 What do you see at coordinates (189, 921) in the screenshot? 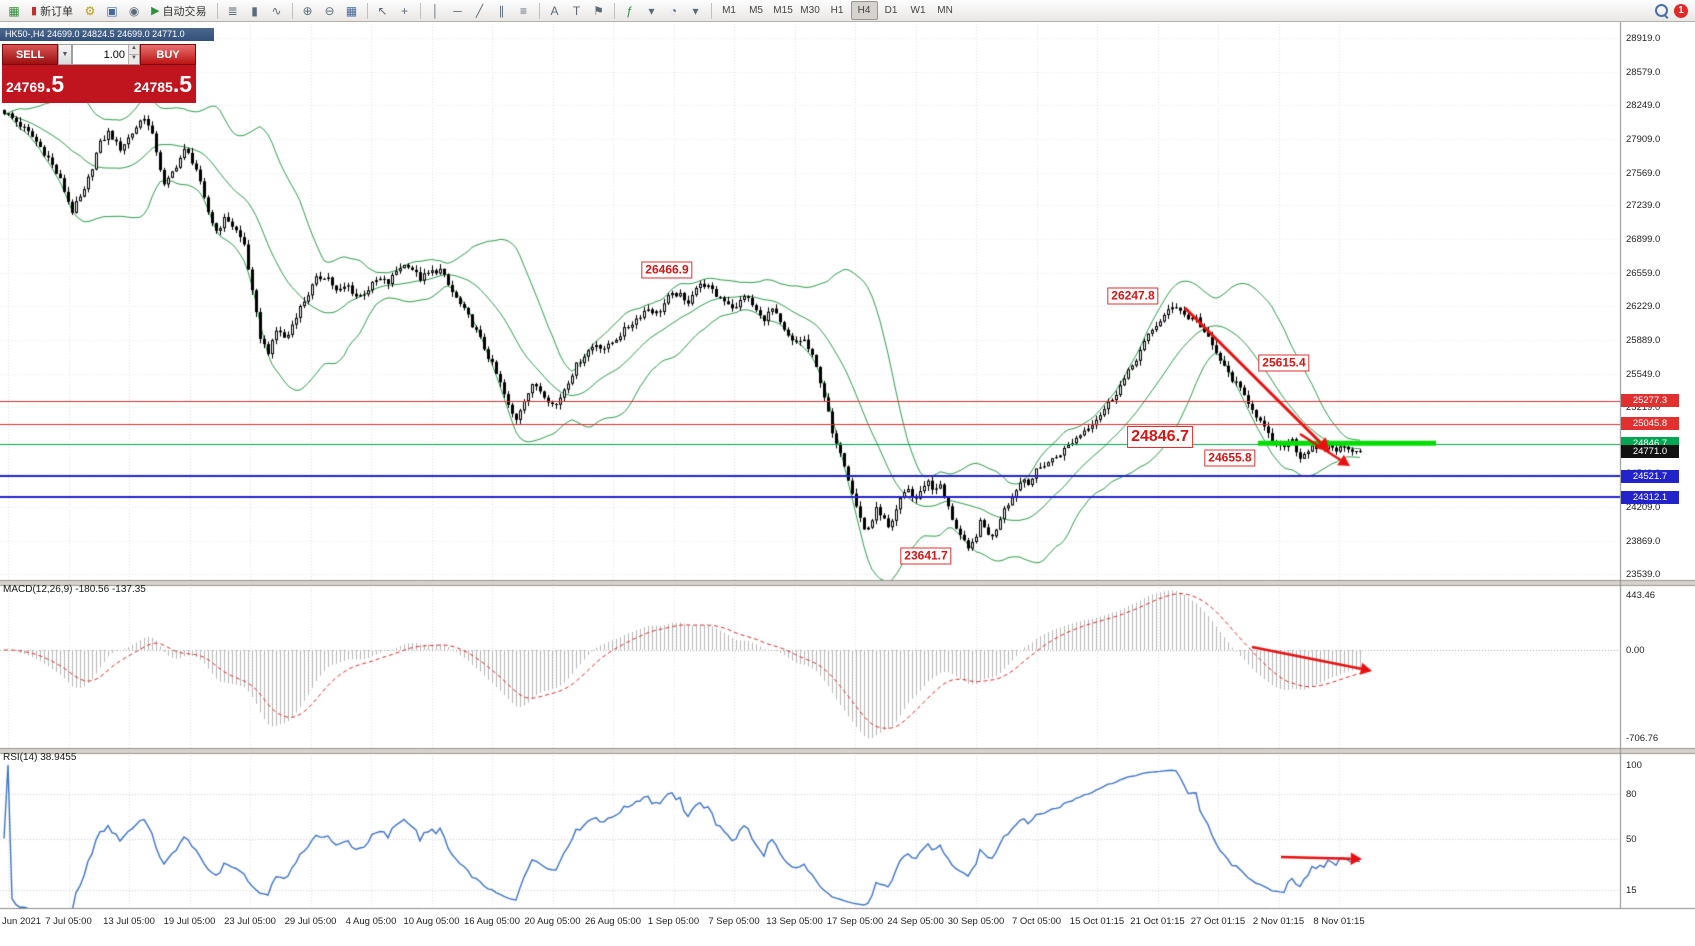
I see `time-scale-label: 19 Jul 05:00` at bounding box center [189, 921].